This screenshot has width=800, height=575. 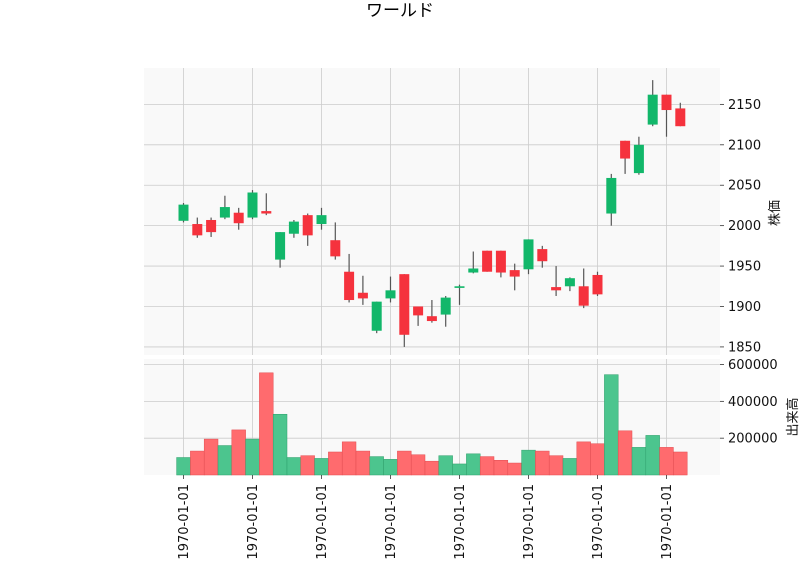 I want to click on price-axis-label: 株価, so click(x=775, y=213).